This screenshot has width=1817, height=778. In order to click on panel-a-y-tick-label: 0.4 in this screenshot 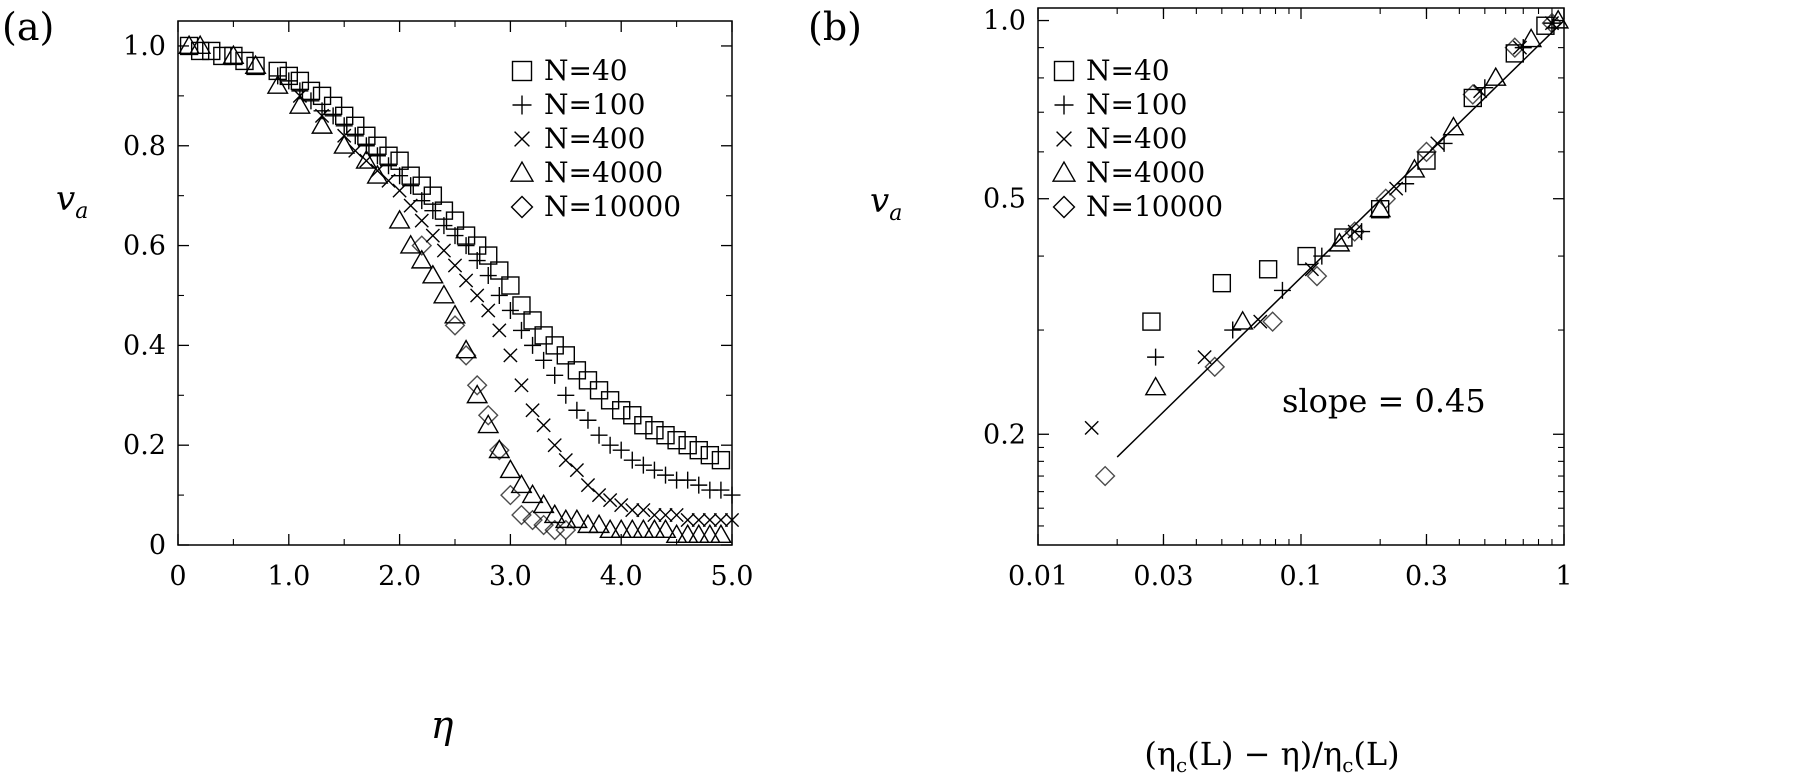, I will do `click(144, 345)`.